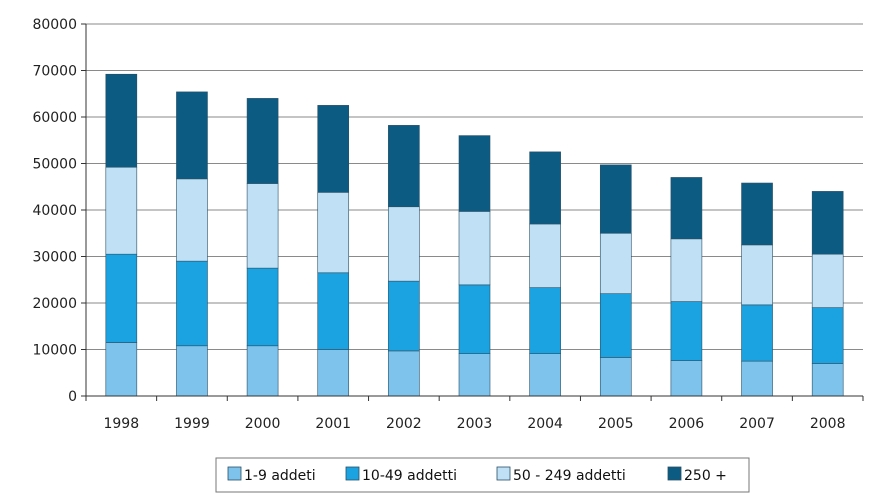 The image size is (871, 499). What do you see at coordinates (54, 351) in the screenshot?
I see `y-tick-label: 10000` at bounding box center [54, 351].